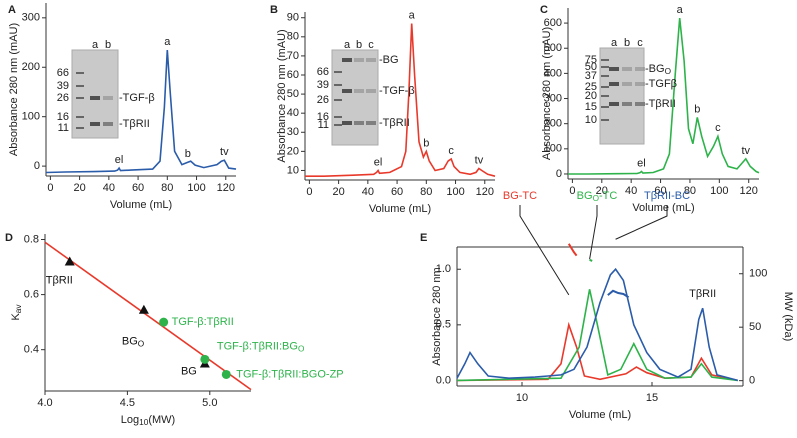  Describe the element at coordinates (664, 96) in the screenshot. I see `trace-line` at that location.